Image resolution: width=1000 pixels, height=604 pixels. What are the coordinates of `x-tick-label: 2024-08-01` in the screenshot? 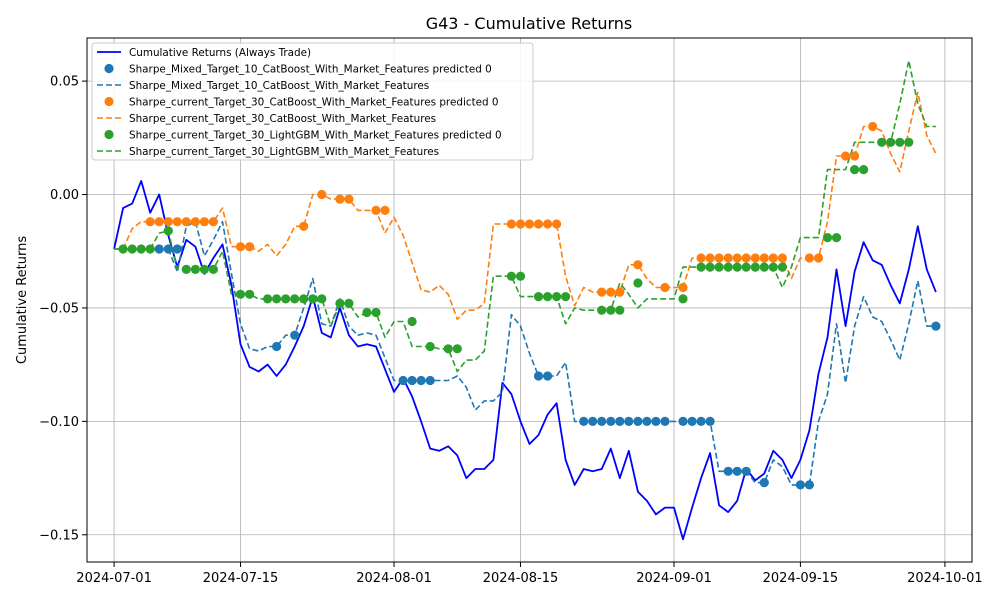 It's located at (394, 578).